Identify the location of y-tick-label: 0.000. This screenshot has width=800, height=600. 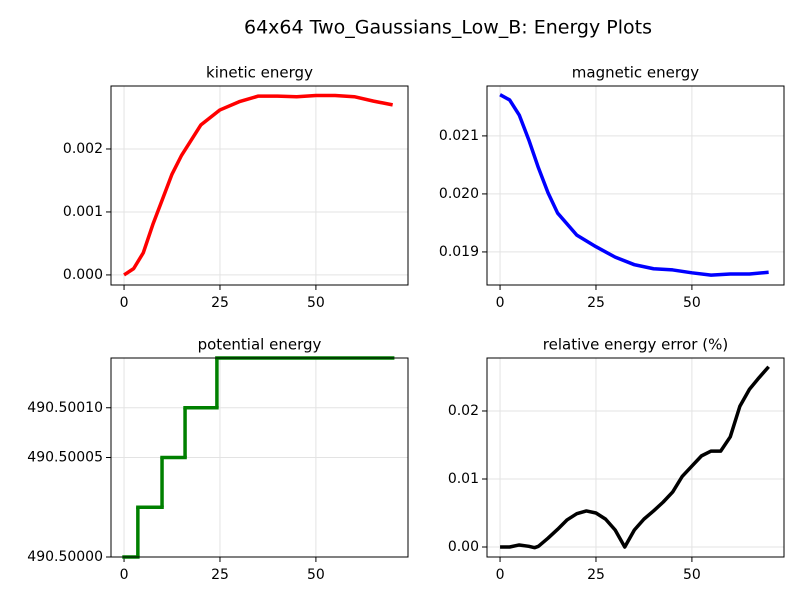
(83, 275).